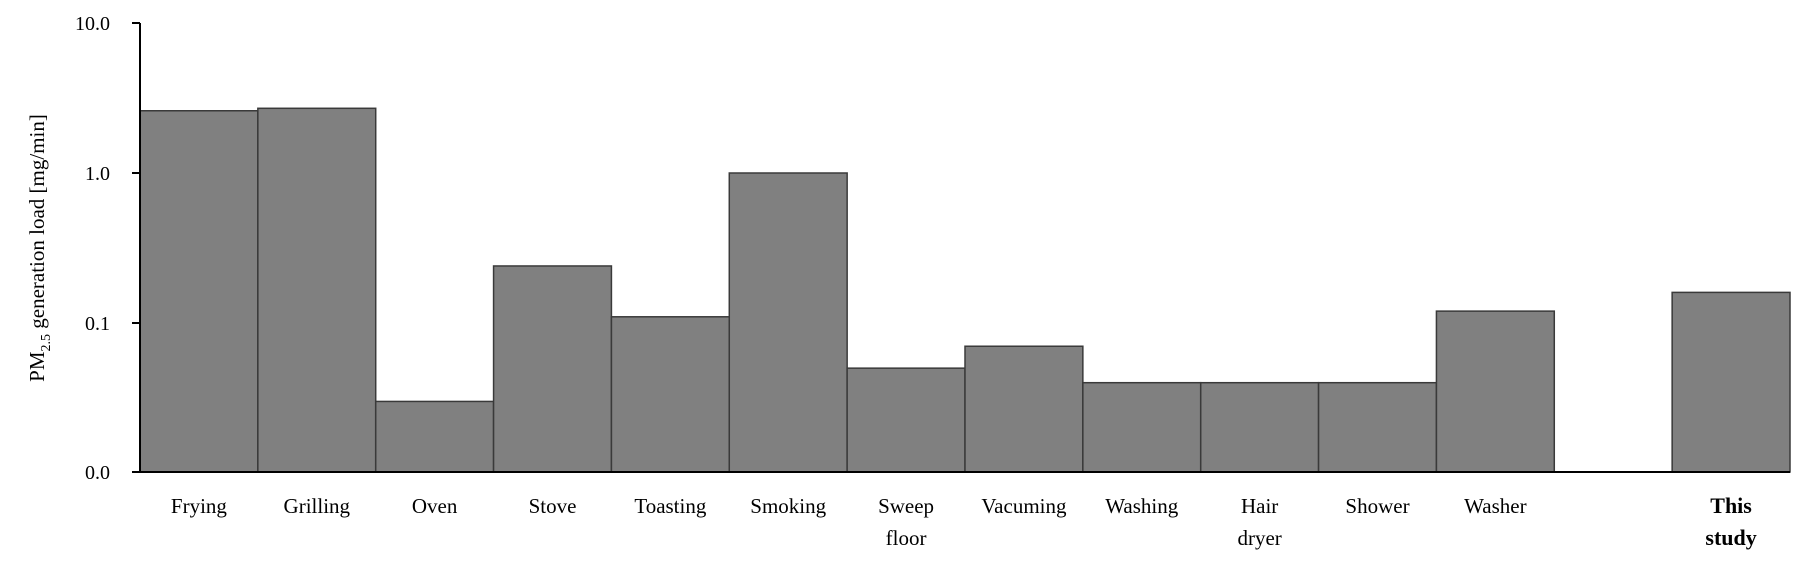 Image resolution: width=1818 pixels, height=565 pixels. Describe the element at coordinates (906, 506) in the screenshot. I see `x-category-label: Sweep` at that location.